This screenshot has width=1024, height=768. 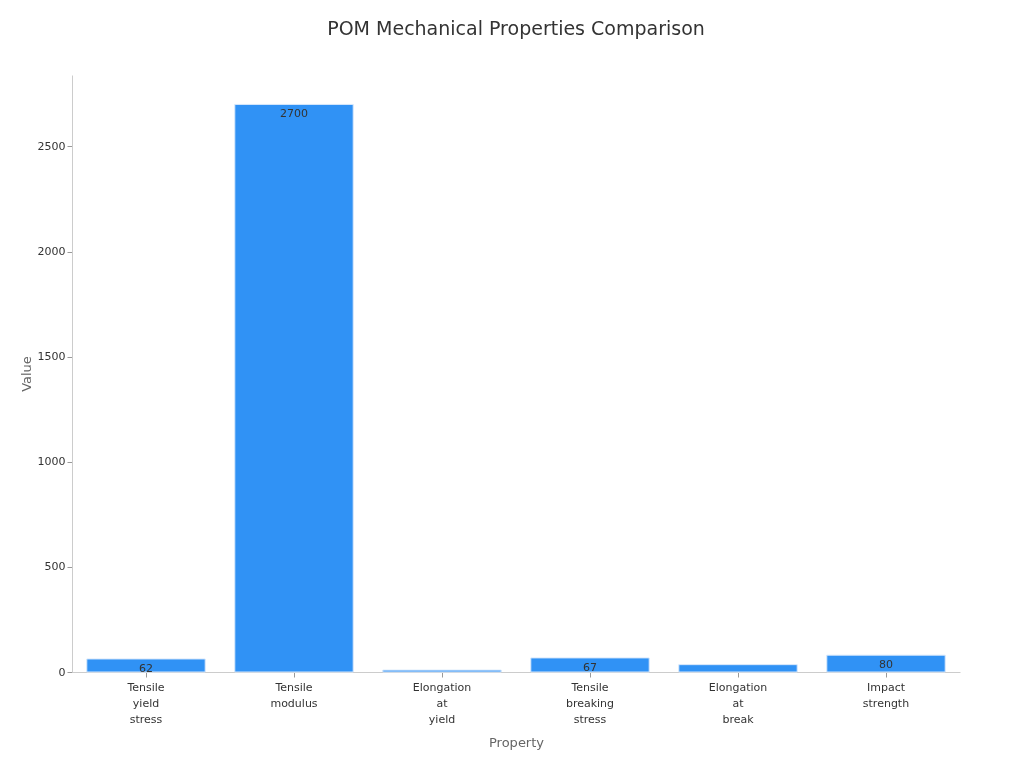 What do you see at coordinates (26, 374) in the screenshot?
I see `y-axis-title: Value` at bounding box center [26, 374].